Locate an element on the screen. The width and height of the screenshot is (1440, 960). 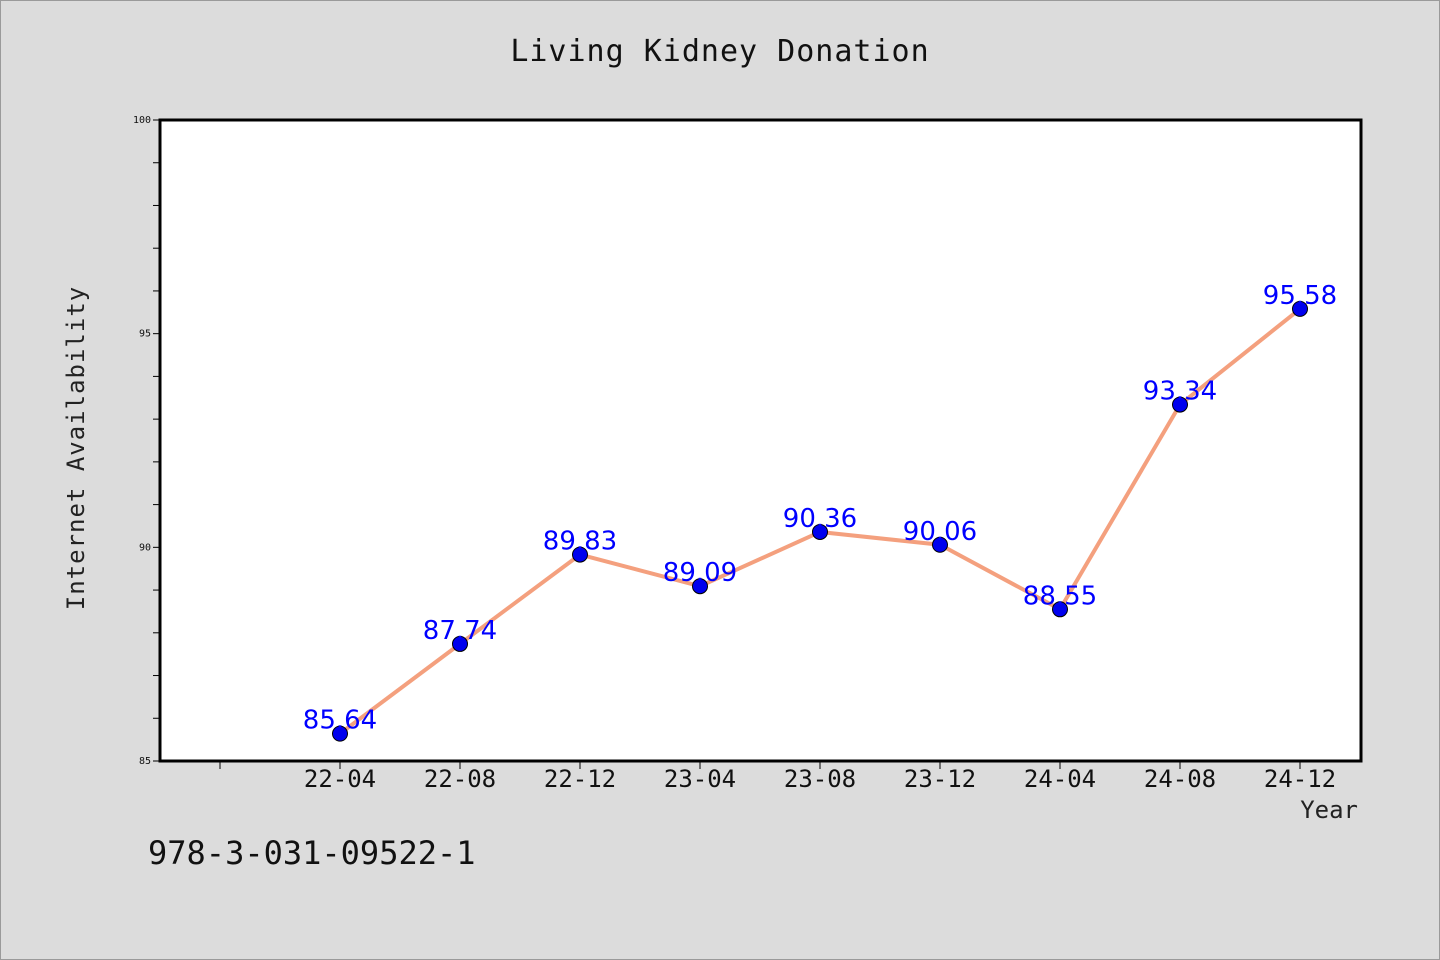
data-label: 90.36 is located at coordinates (820, 519).